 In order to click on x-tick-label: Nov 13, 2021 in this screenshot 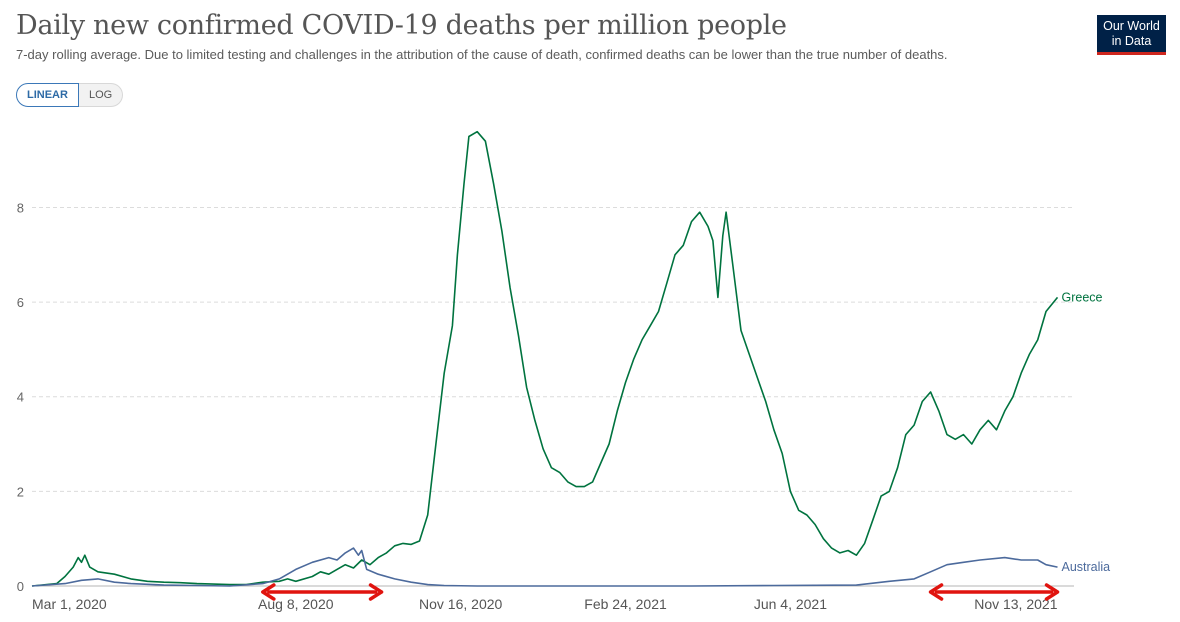, I will do `click(1015, 604)`.